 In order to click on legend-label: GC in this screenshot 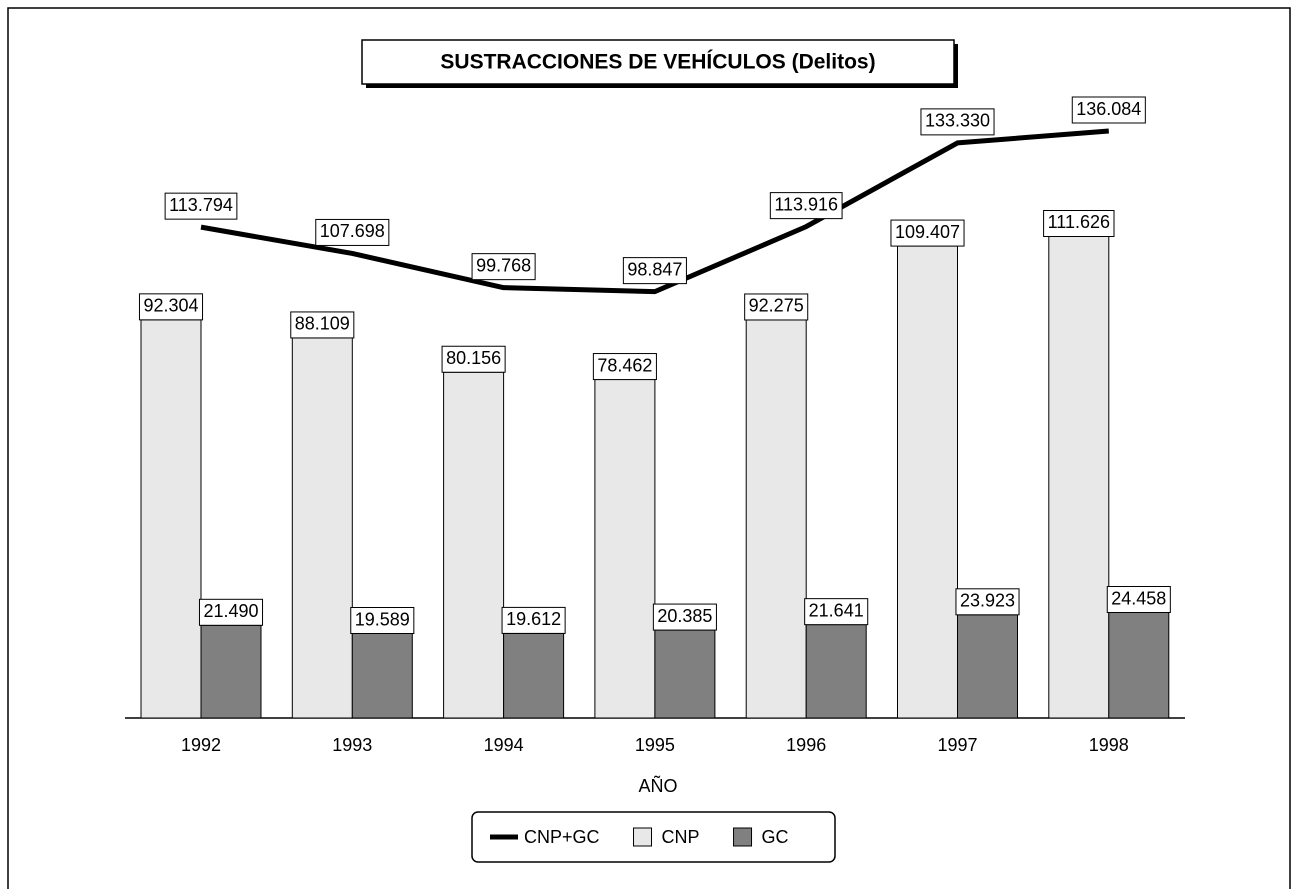, I will do `click(775, 837)`.